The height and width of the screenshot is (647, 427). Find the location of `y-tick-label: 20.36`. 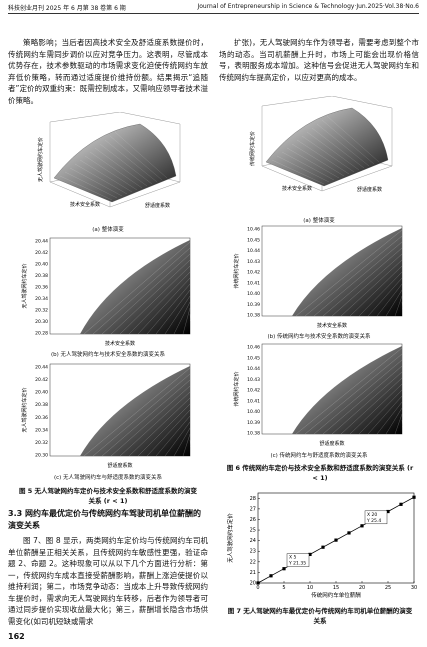

y-tick-label: 20.36 is located at coordinates (41, 288).